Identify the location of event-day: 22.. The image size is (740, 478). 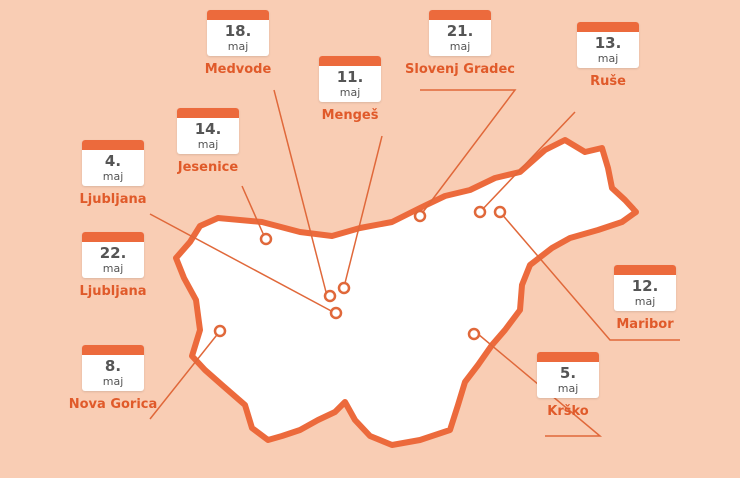
(113, 253).